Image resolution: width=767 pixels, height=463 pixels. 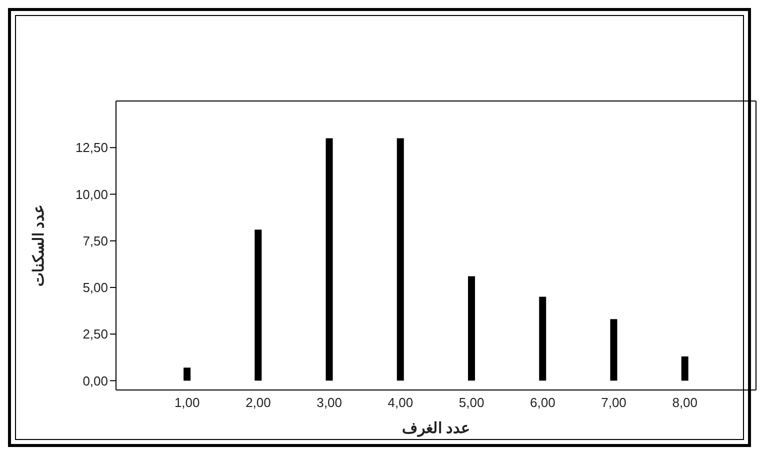 What do you see at coordinates (436, 428) in the screenshot?
I see `x-axis-title: عدد الغرف` at bounding box center [436, 428].